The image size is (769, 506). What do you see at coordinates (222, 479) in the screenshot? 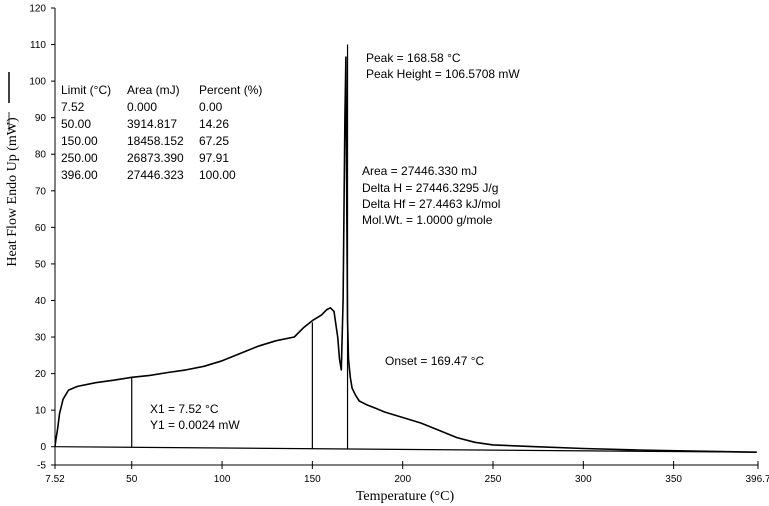
I see `x-tick-label: 100` at bounding box center [222, 479].